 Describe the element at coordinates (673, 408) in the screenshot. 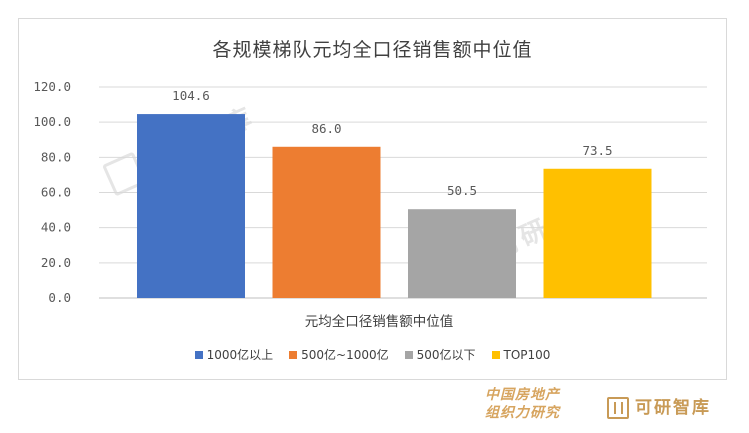

I see `footer-brand-text: 可研智库` at that location.